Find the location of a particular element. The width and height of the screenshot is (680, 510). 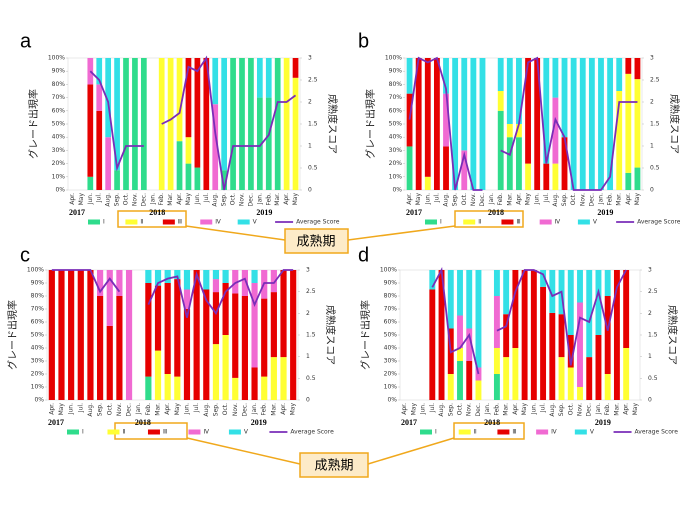

plot-area is located at coordinates (523, 124).